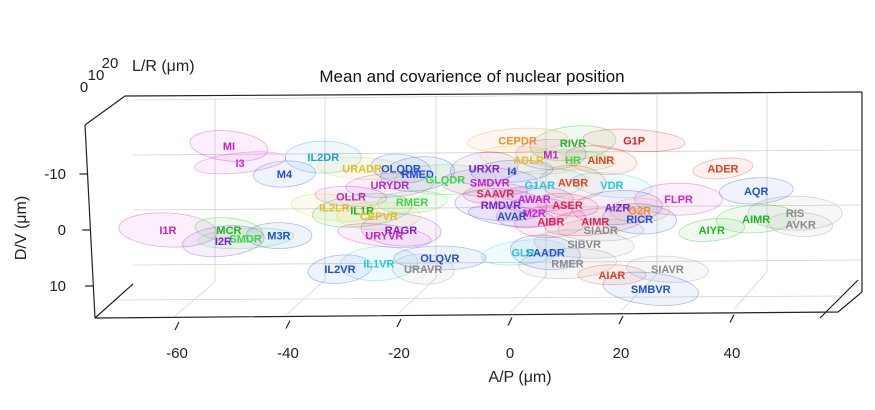  I want to click on nucleus-label: G2R, so click(639, 211).